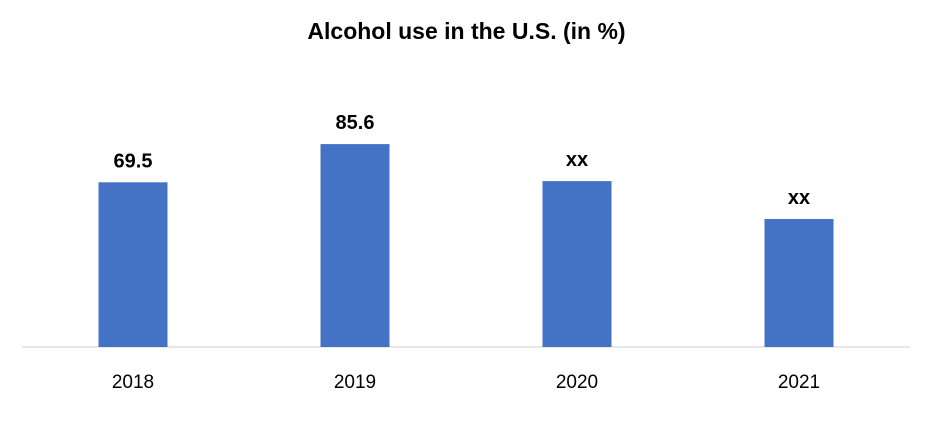  Describe the element at coordinates (355, 382) in the screenshot. I see `x-tick-label-2019: 2019` at that location.